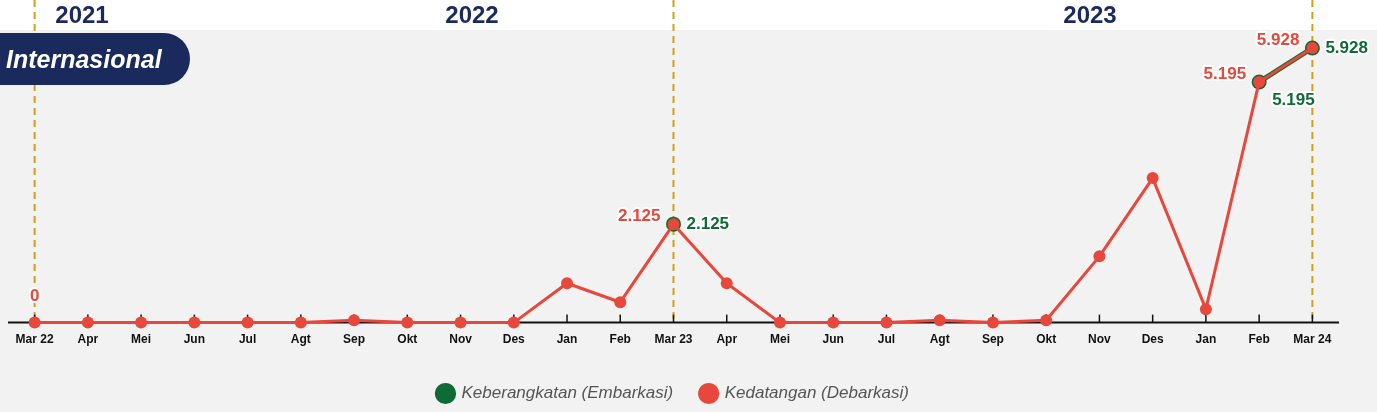  Describe the element at coordinates (673, 339) in the screenshot. I see `x-tick-label: Mar 23` at that location.